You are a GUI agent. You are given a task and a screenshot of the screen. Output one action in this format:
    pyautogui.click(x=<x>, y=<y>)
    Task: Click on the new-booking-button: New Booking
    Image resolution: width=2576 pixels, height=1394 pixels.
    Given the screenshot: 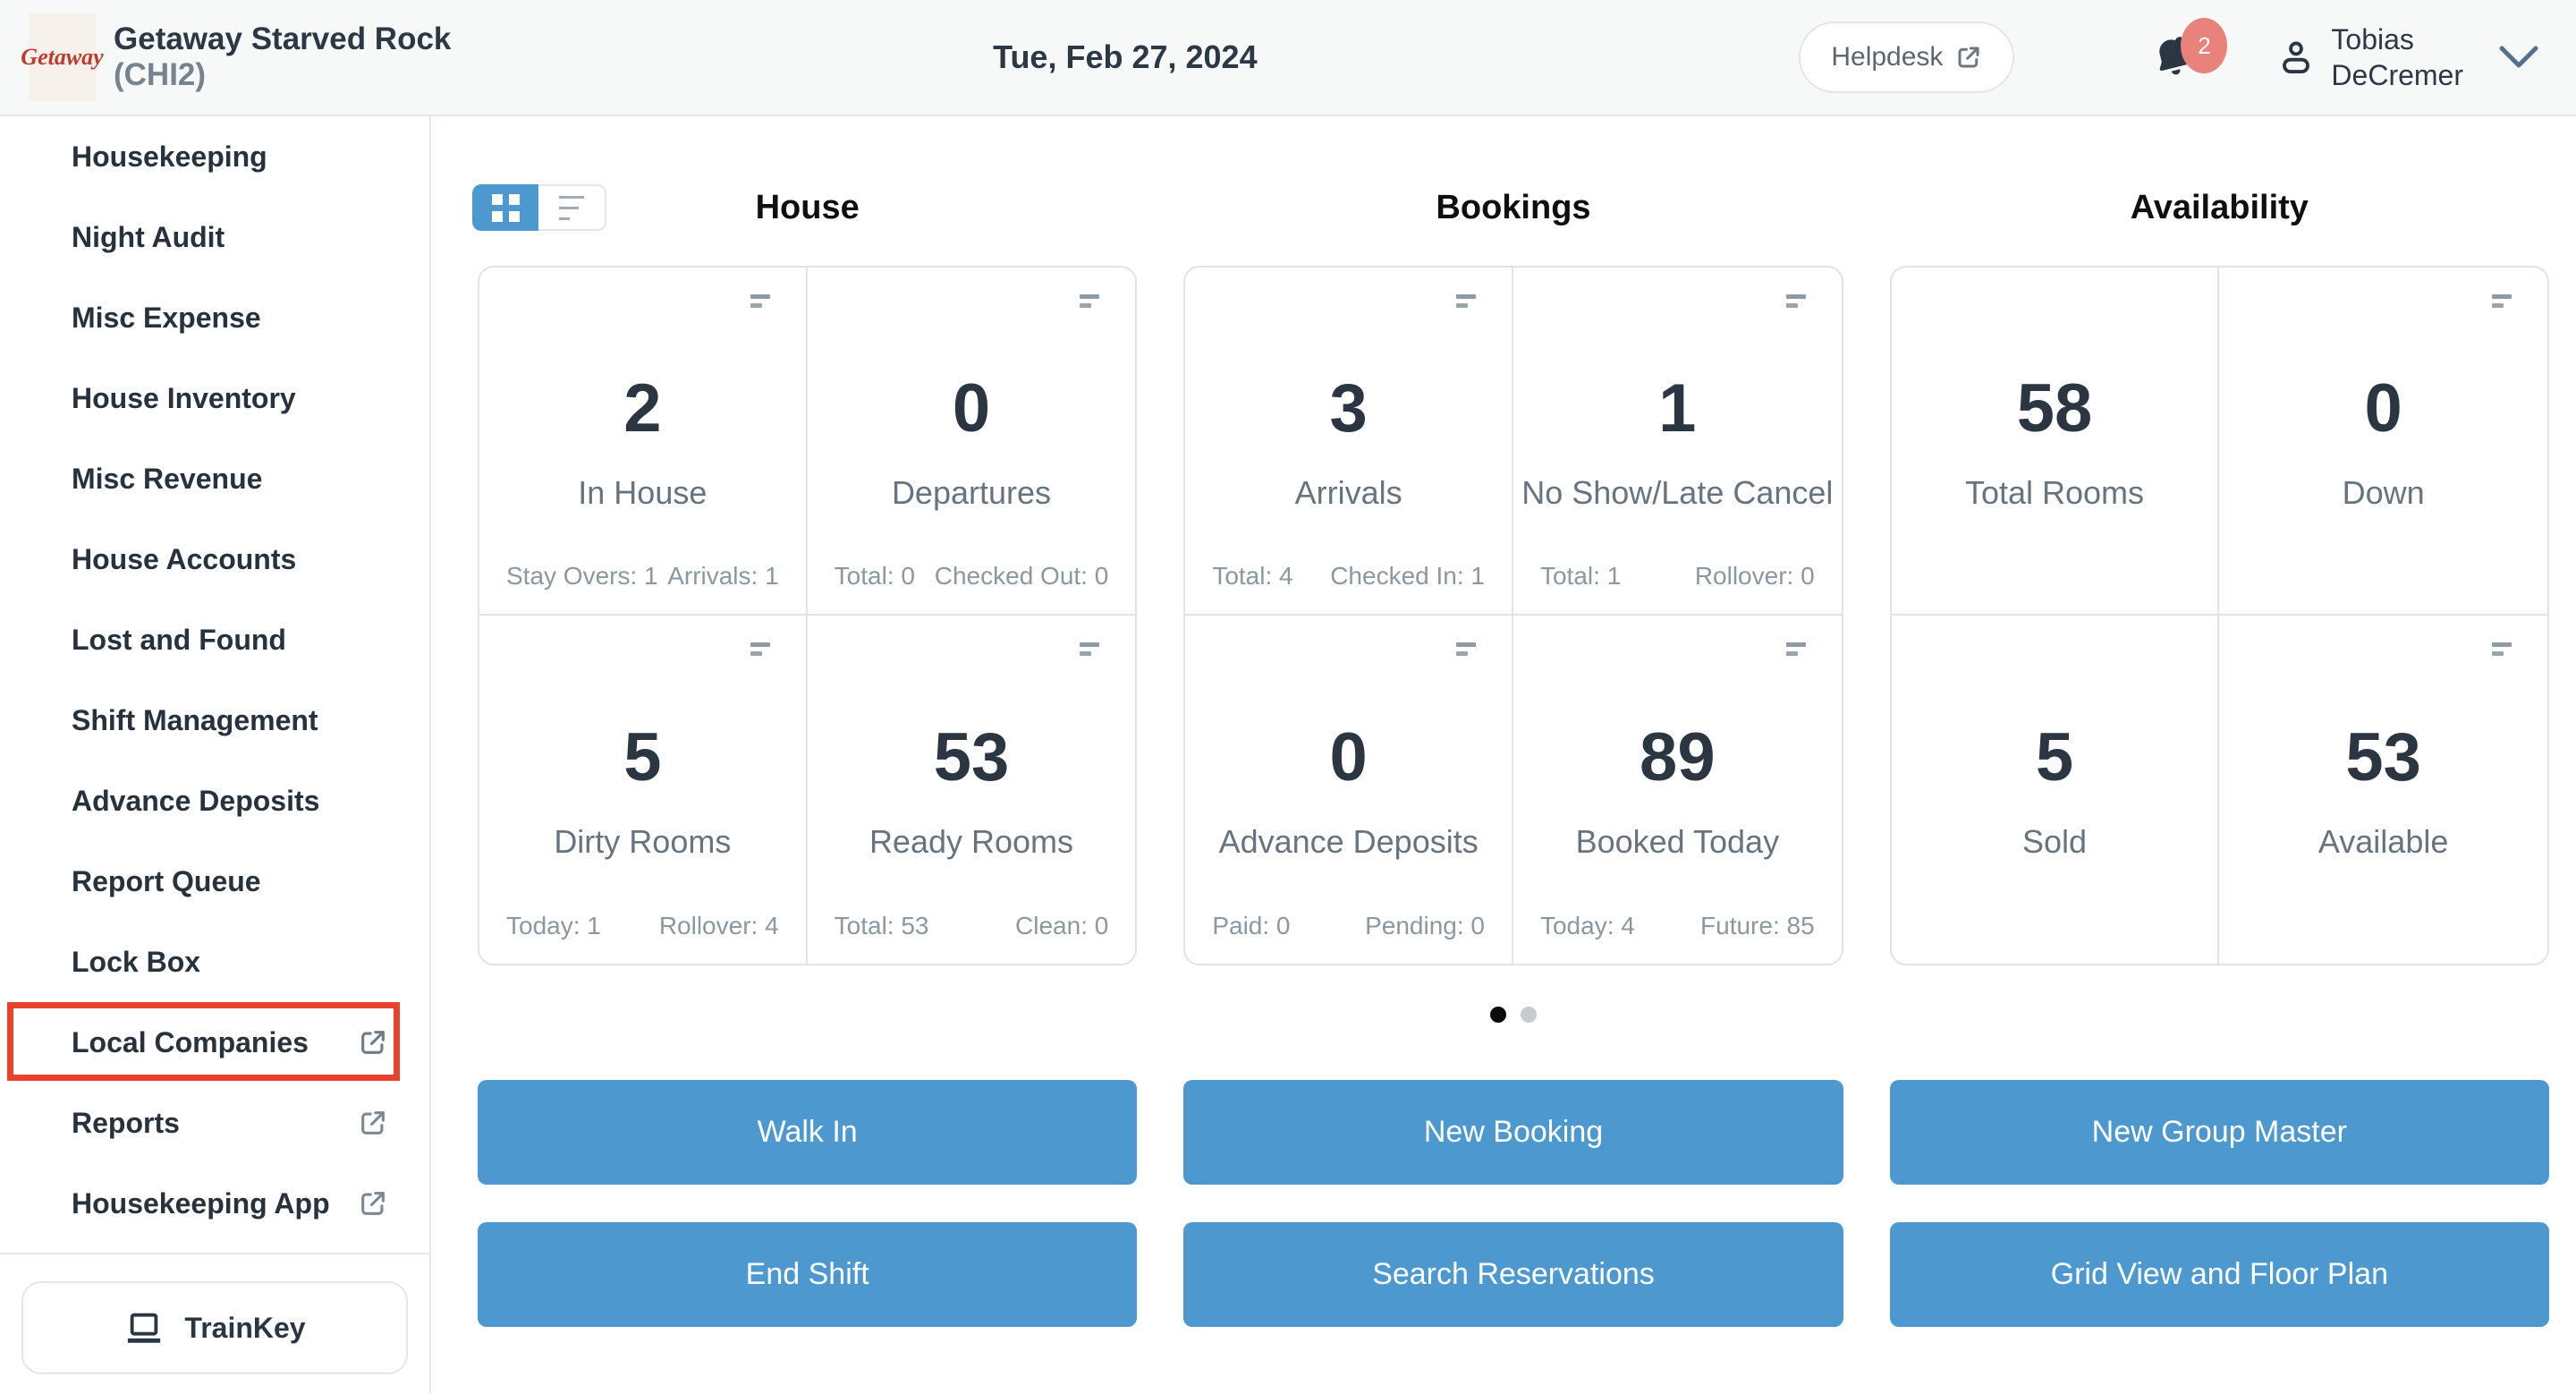 What is the action you would take?
    pyautogui.click(x=1513, y=1132)
    